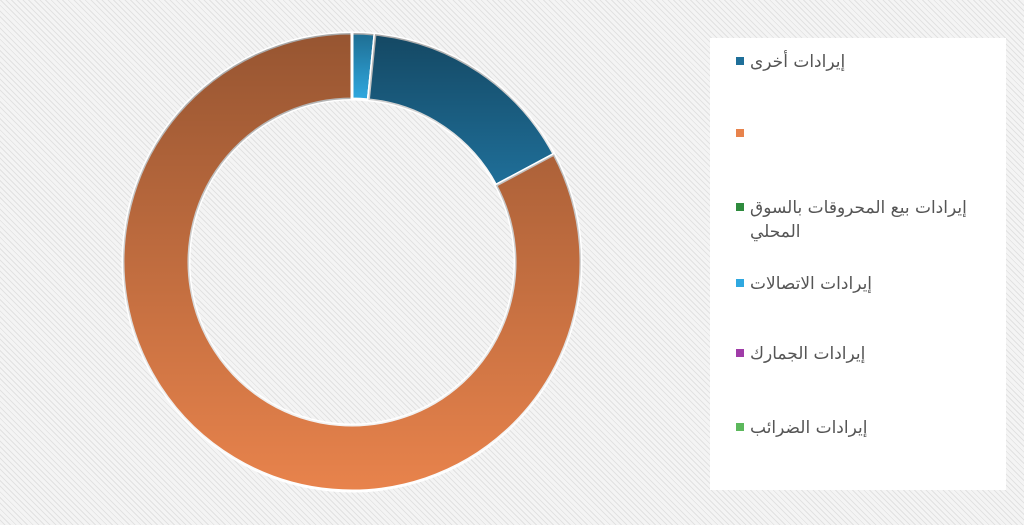  What do you see at coordinates (811, 284) in the screenshot?
I see `legend-label: إيرادات الاتصالات` at bounding box center [811, 284].